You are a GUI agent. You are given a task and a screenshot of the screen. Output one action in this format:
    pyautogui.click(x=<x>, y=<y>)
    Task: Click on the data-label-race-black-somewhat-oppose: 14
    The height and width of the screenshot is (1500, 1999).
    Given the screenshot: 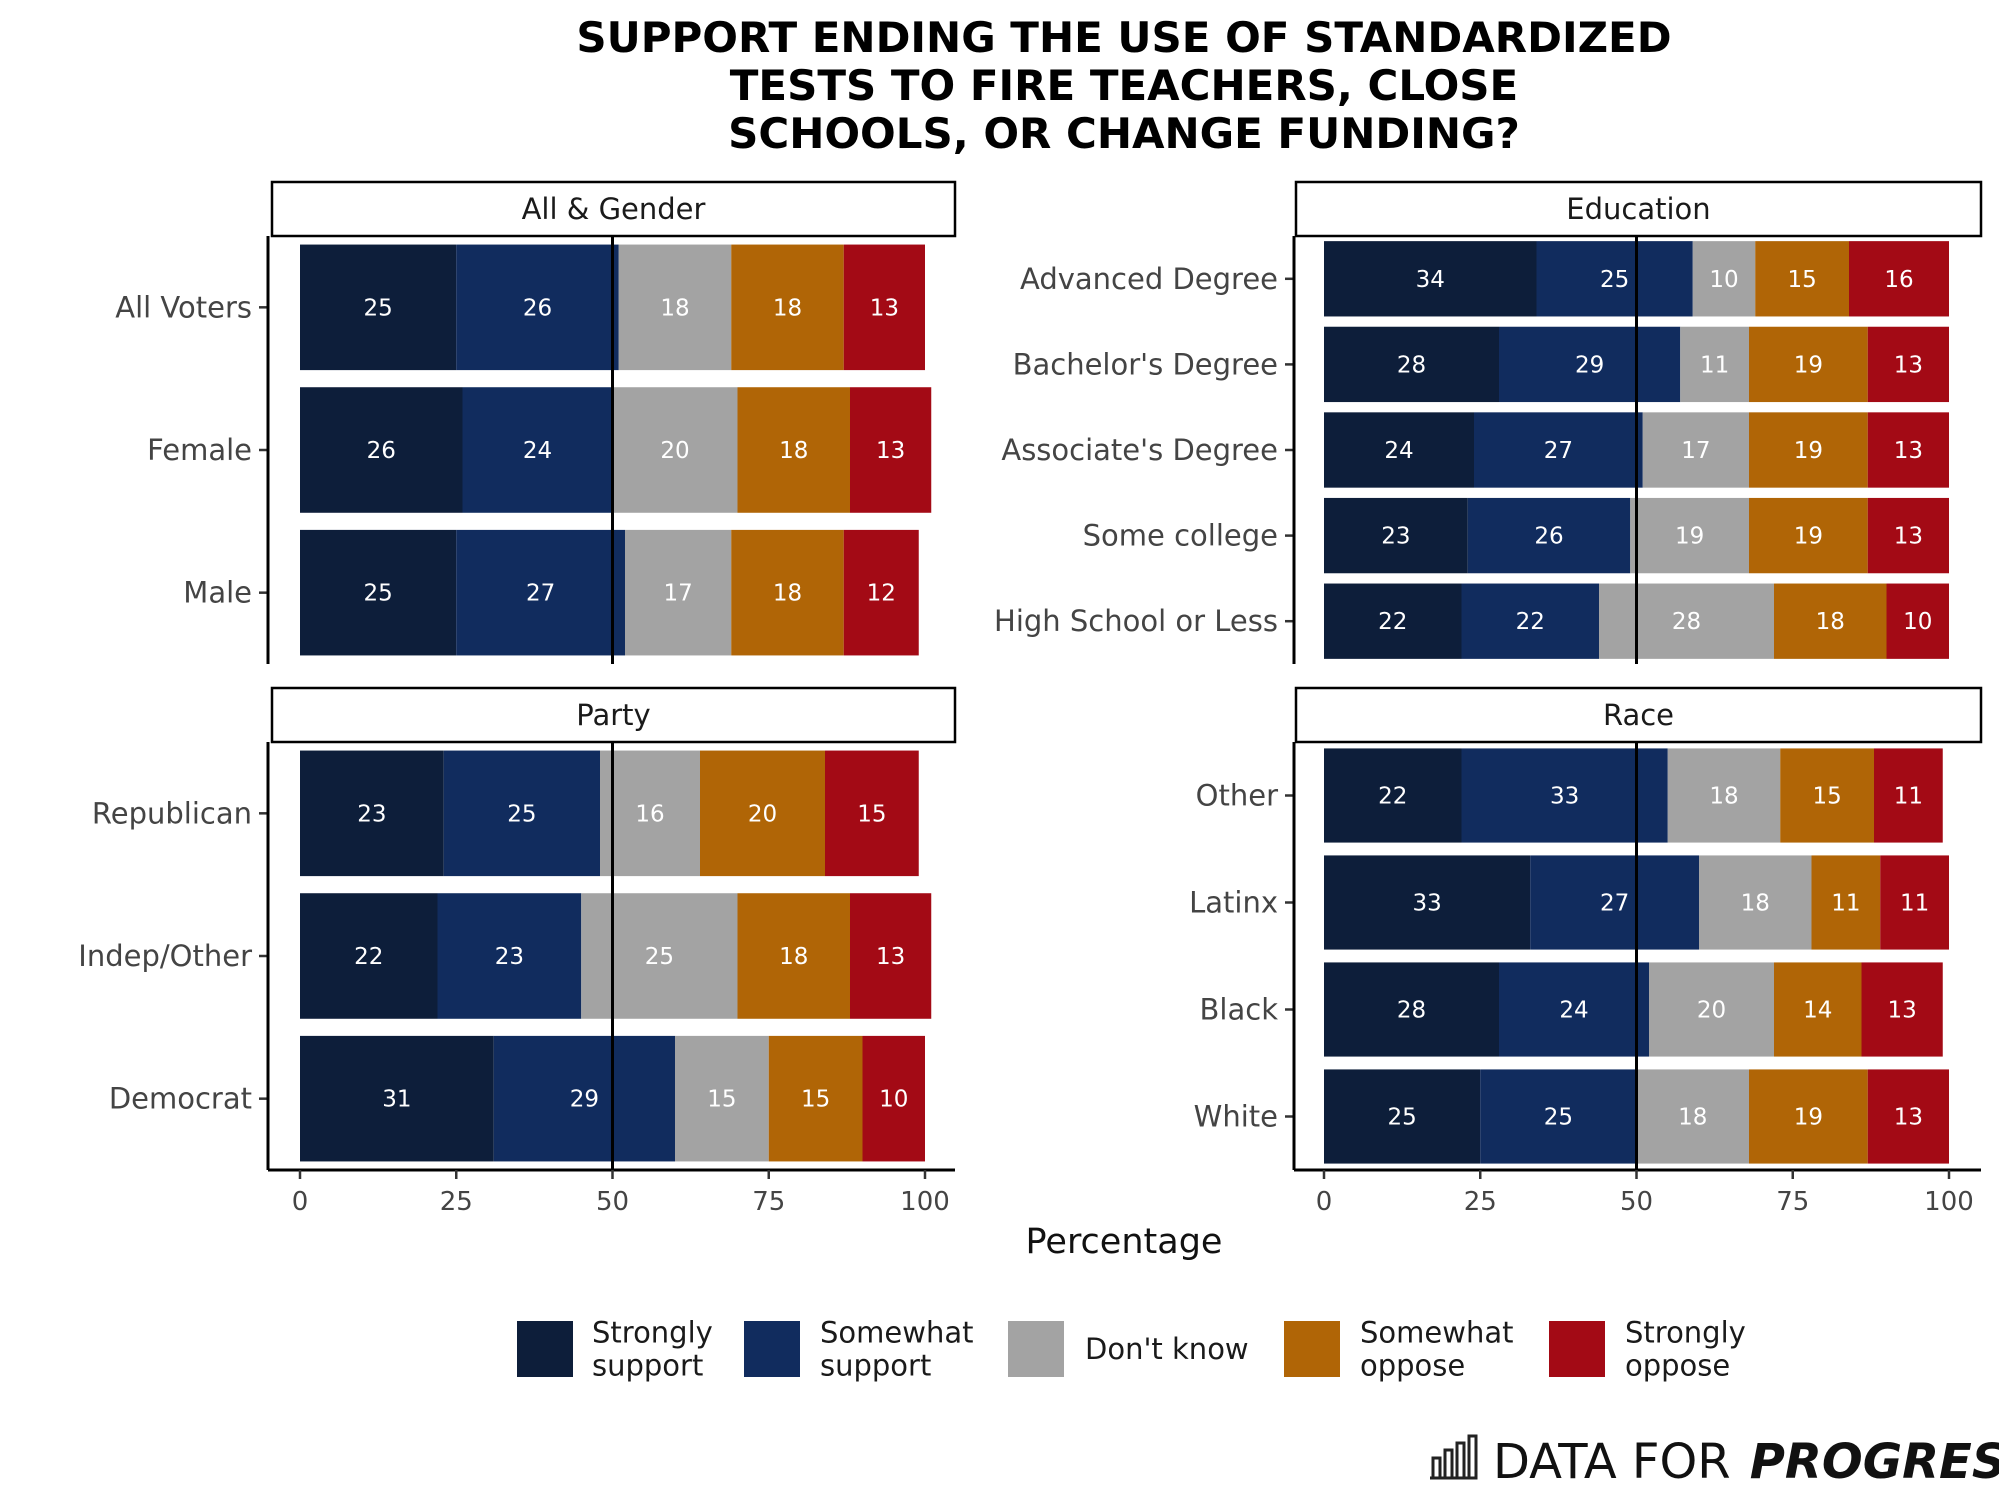 What is the action you would take?
    pyautogui.click(x=1817, y=1011)
    